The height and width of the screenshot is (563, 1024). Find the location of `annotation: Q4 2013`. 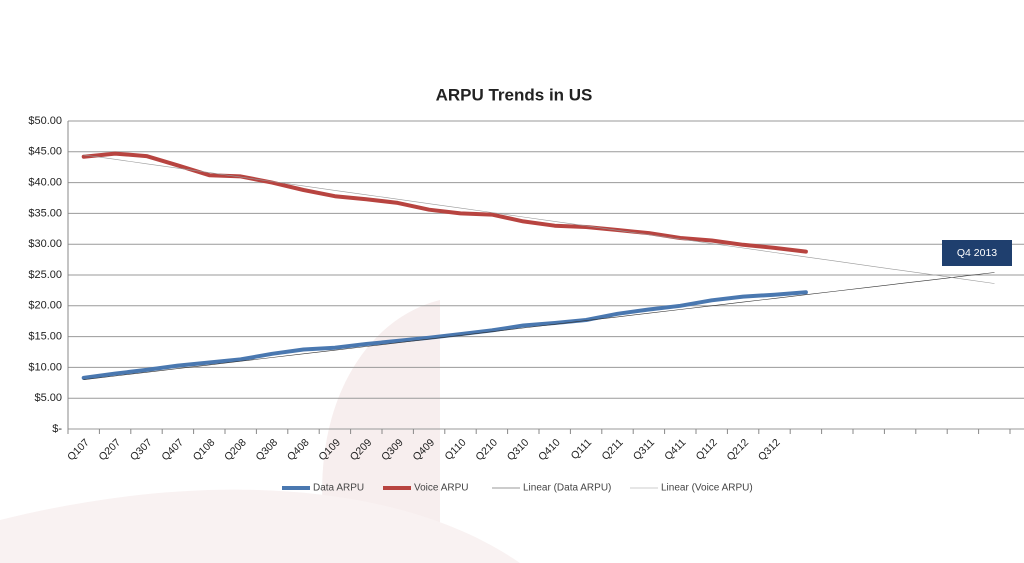

annotation: Q4 2013 is located at coordinates (977, 253).